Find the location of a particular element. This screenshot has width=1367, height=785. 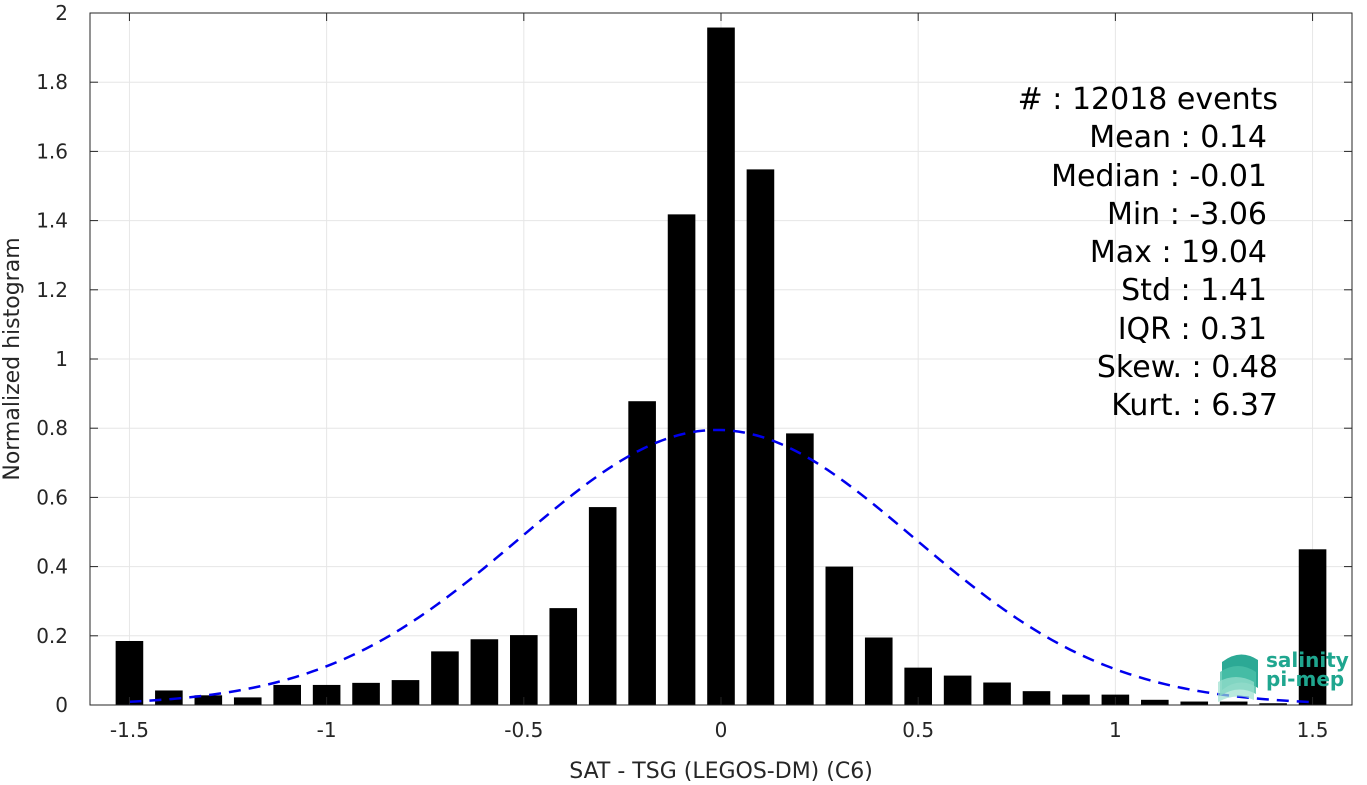

y-tick-label: 0.2 is located at coordinates (52, 636).